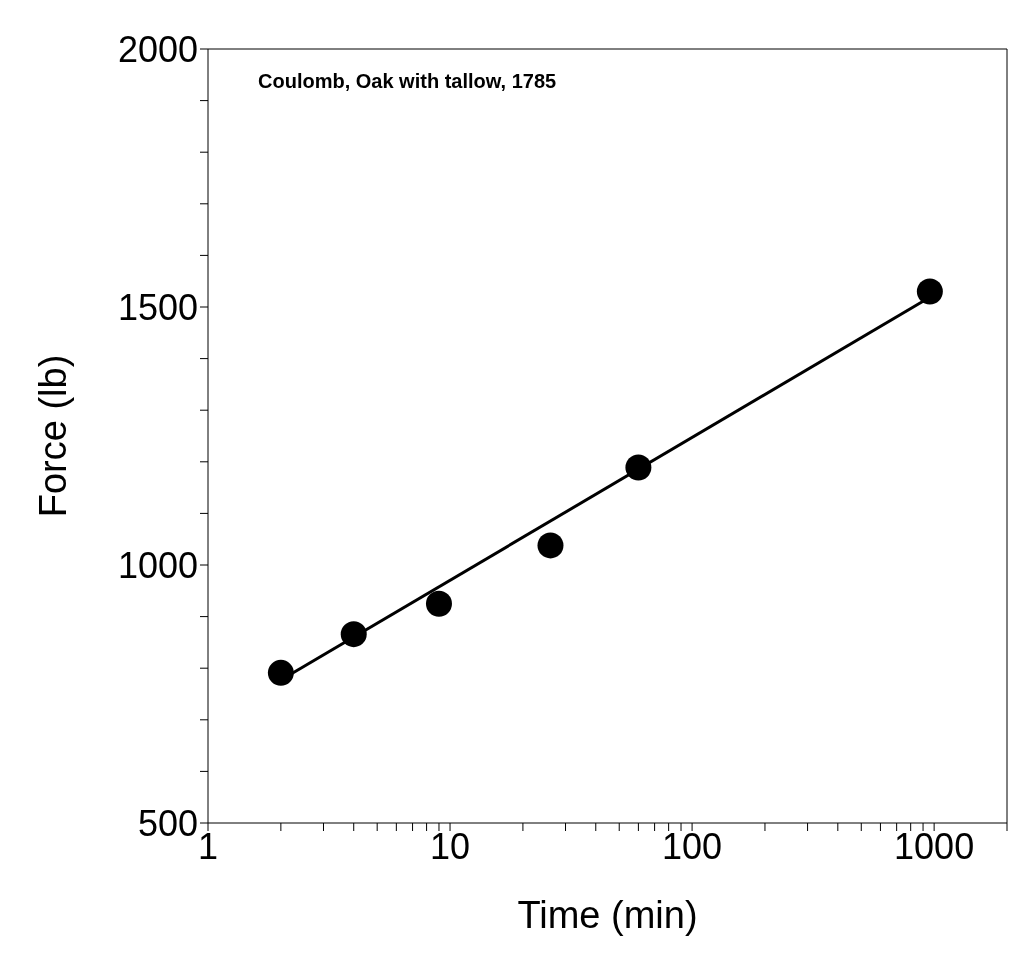 Image resolution: width=1013 pixels, height=962 pixels. I want to click on x-tick-label: 1, so click(208, 846).